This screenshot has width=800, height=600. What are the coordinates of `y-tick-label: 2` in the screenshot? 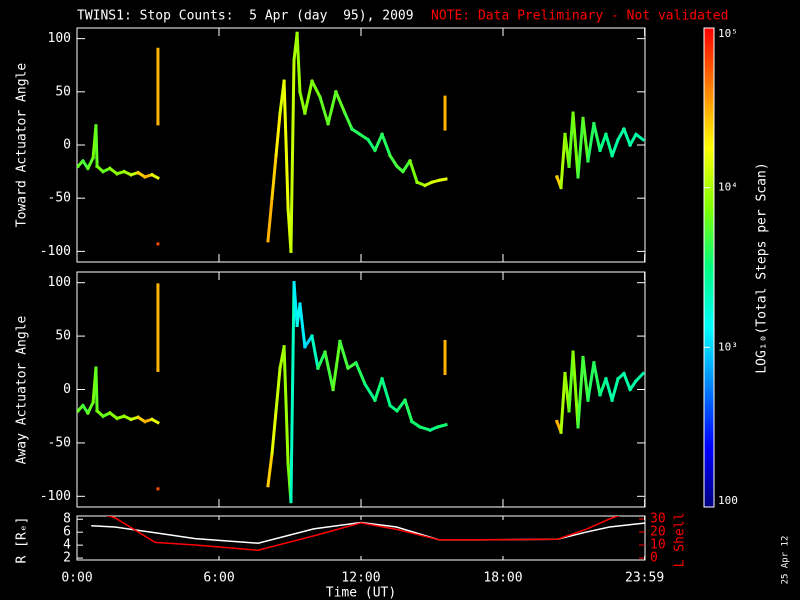 It's located at (67, 558).